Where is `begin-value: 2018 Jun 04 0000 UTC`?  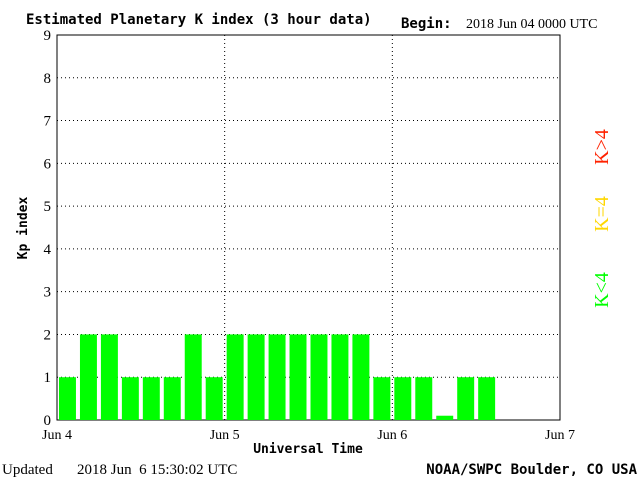 begin-value: 2018 Jun 04 0000 UTC is located at coordinates (531, 24).